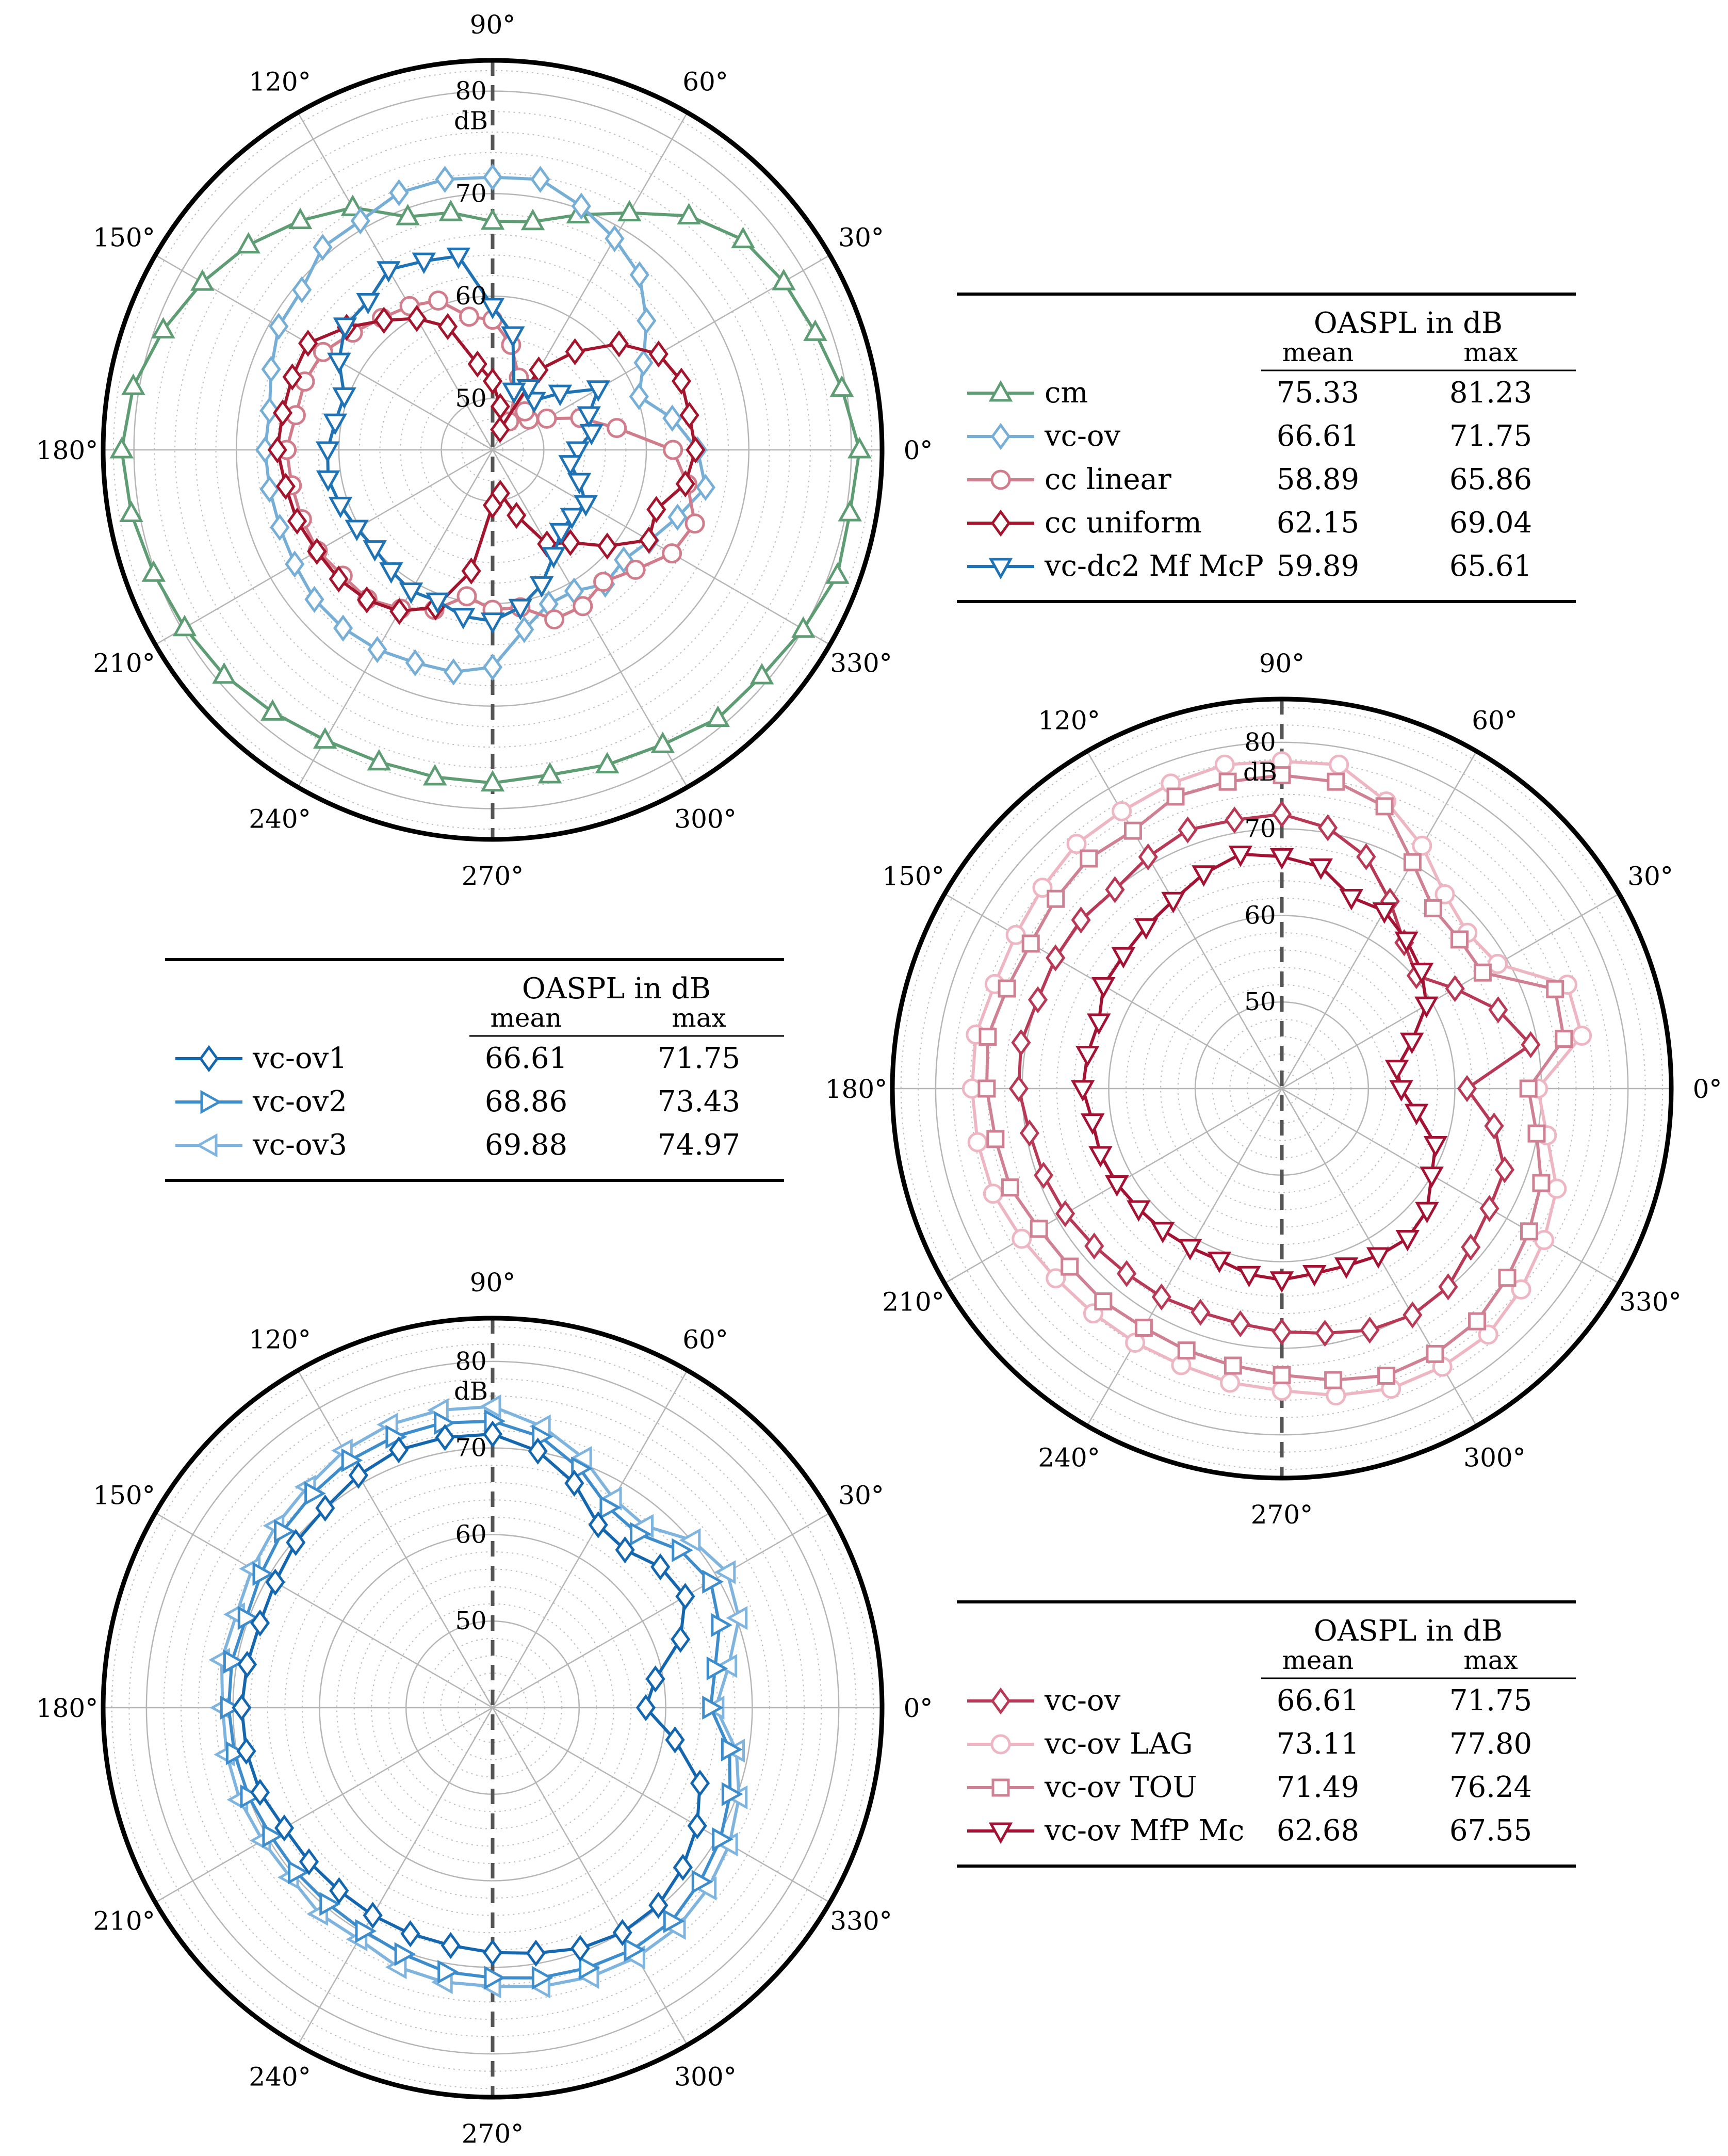 The width and height of the screenshot is (1728, 2156). What do you see at coordinates (1318, 1787) in the screenshot?
I see `legend-mean-value: 71.49` at bounding box center [1318, 1787].